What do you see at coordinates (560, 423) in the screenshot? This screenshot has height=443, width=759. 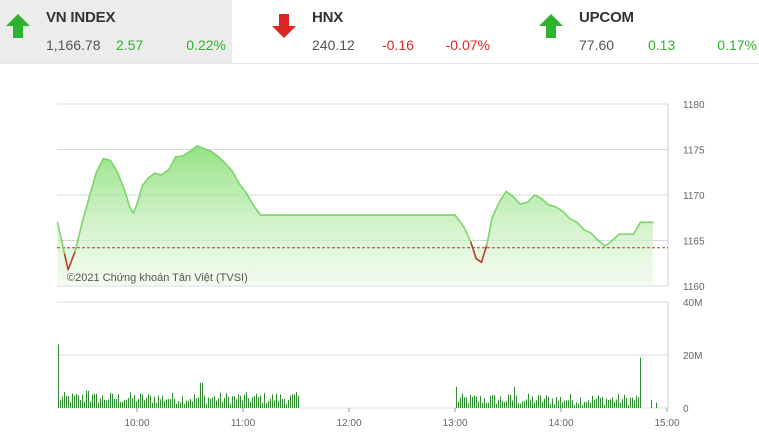 I see `time-tick-label: 14:00` at bounding box center [560, 423].